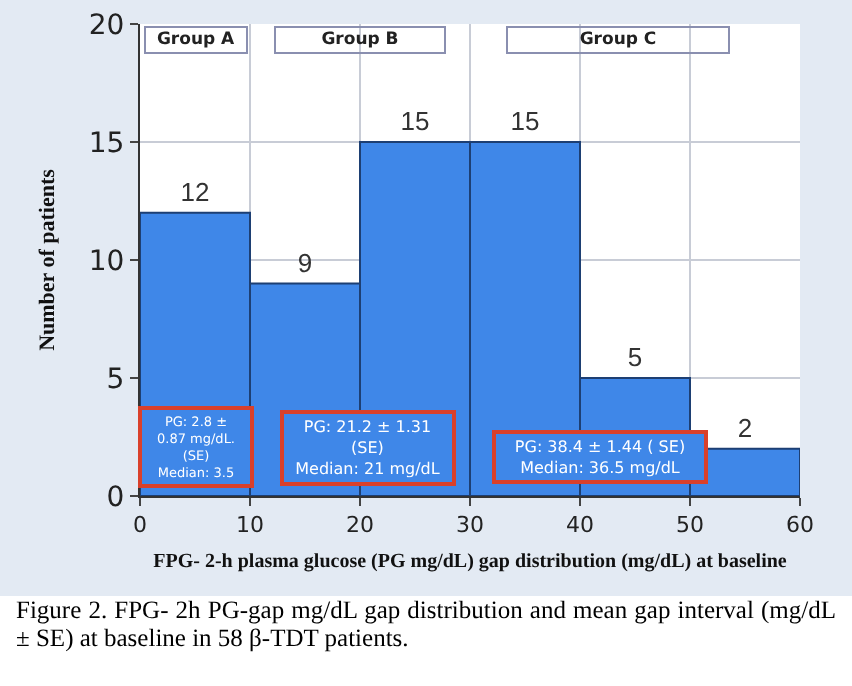  I want to click on data-label: 12, so click(195, 191).